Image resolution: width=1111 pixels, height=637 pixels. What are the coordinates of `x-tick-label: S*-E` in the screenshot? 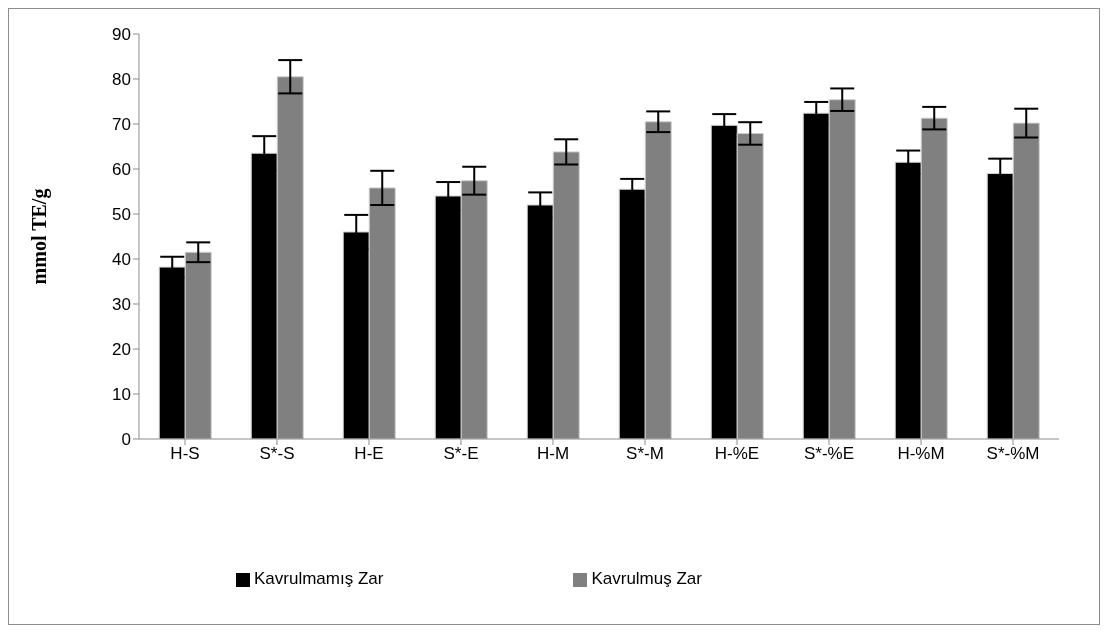 It's located at (461, 454).